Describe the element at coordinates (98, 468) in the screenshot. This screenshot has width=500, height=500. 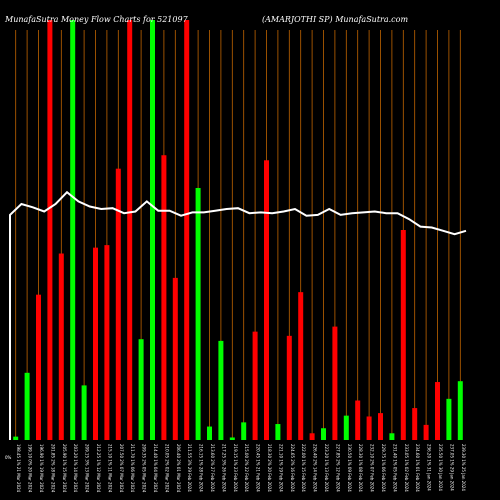
I see `x-tick-label: 212.25 1% 12 Mar 2024` at that location.